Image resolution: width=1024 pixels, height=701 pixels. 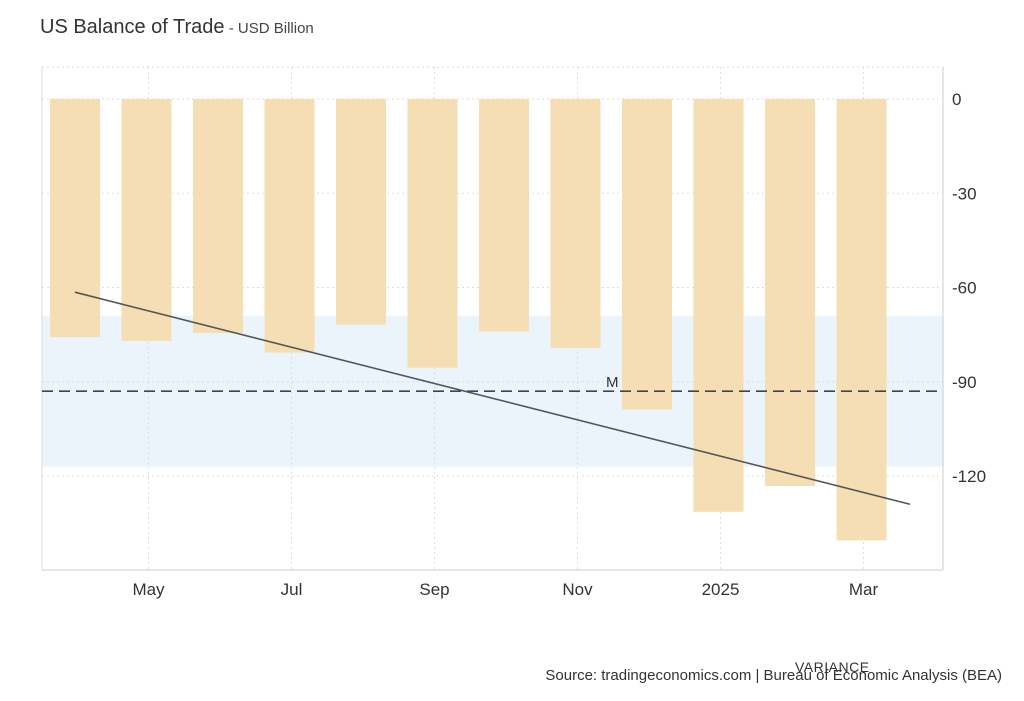 What do you see at coordinates (832, 667) in the screenshot?
I see `variance-label: VARIANCE` at bounding box center [832, 667].